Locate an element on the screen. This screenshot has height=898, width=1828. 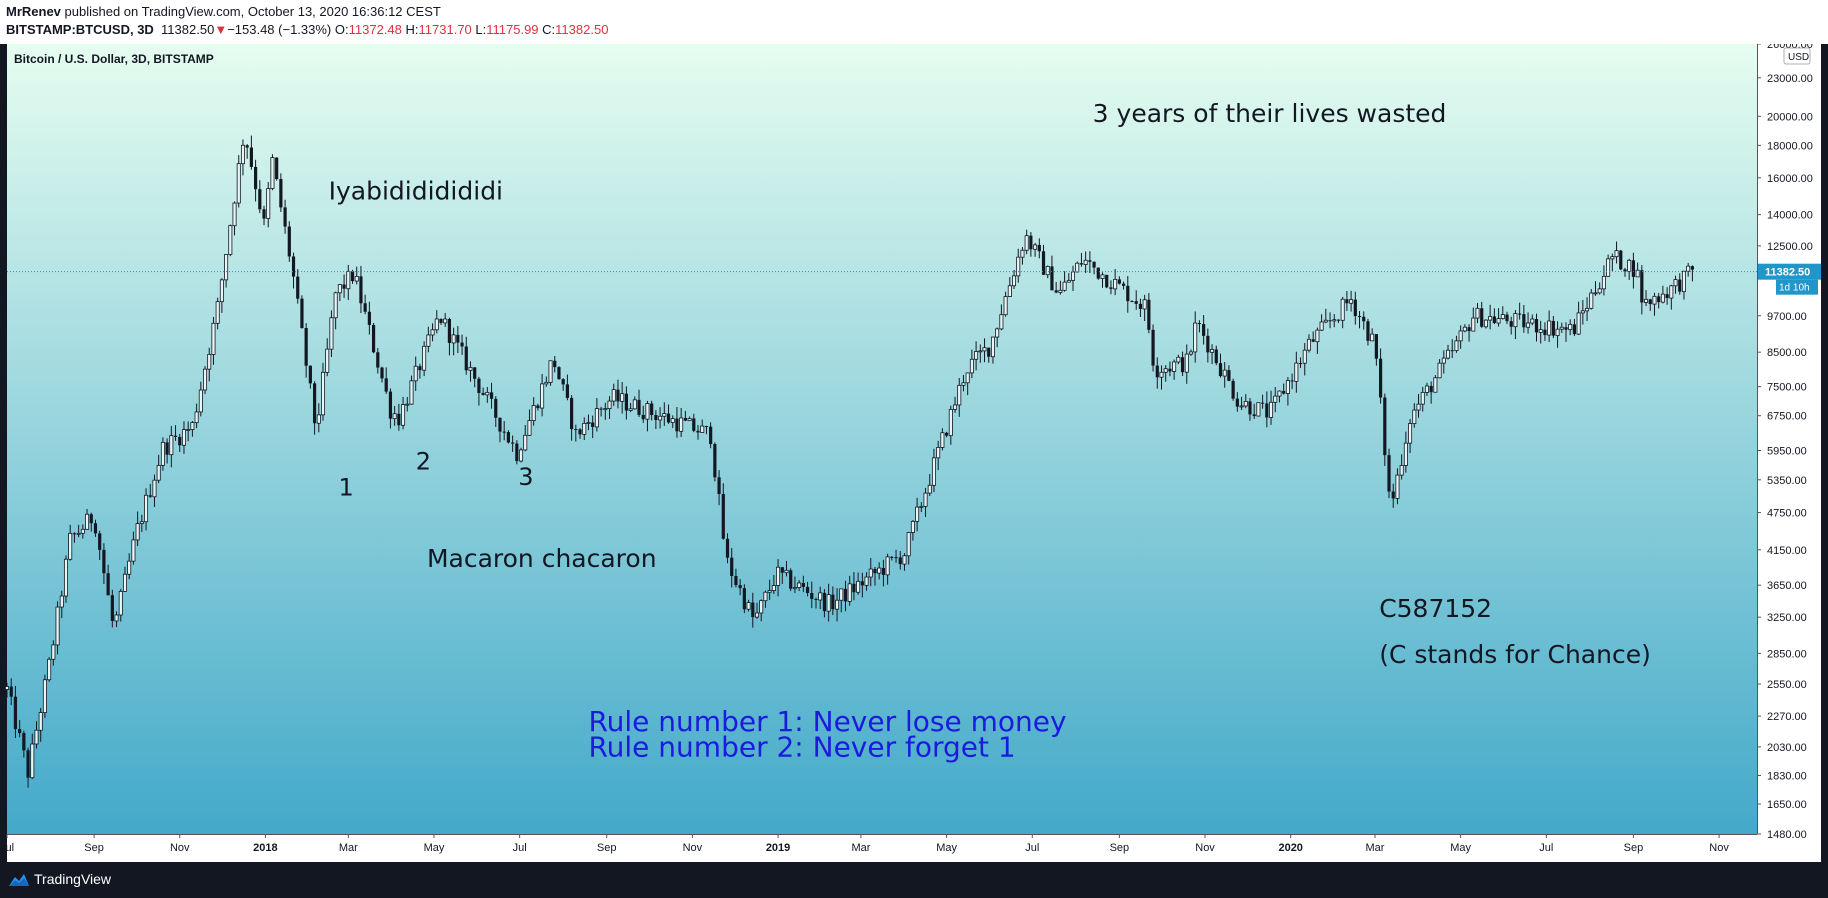
price-tick-label: 4150.00 is located at coordinates (1787, 551).